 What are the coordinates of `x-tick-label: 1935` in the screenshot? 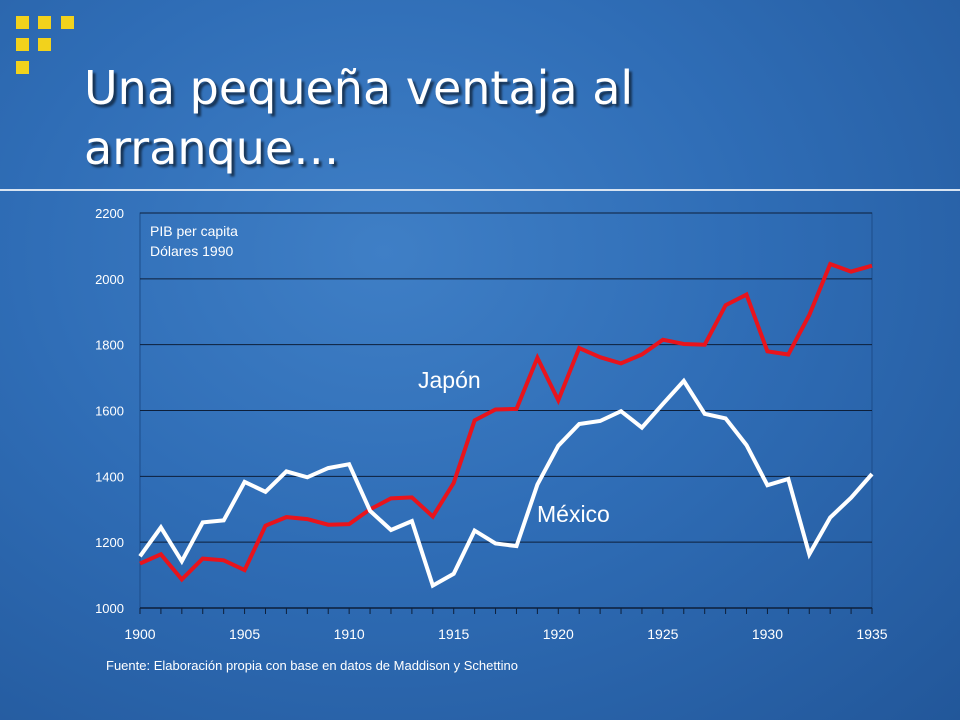 It's located at (871, 634).